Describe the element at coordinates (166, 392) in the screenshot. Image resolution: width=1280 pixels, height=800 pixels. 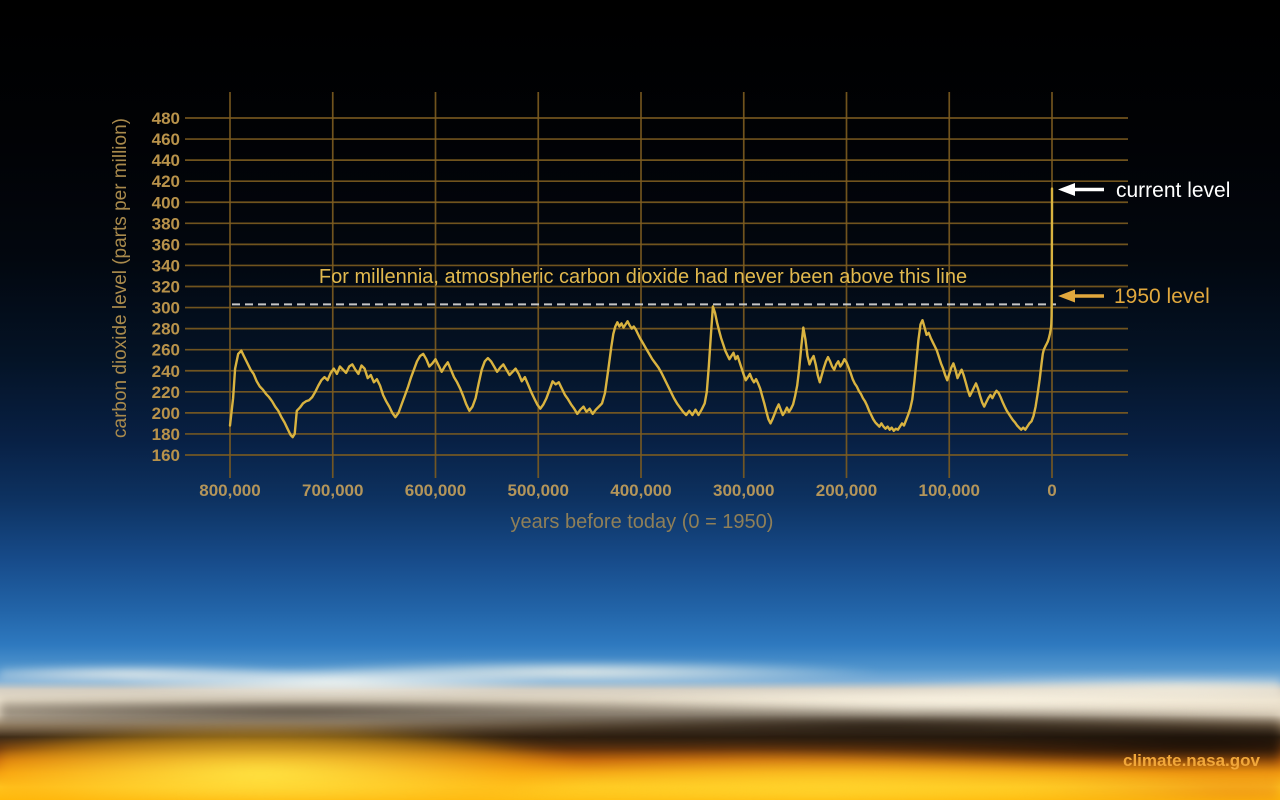
I see `y-tick-label: 220` at that location.